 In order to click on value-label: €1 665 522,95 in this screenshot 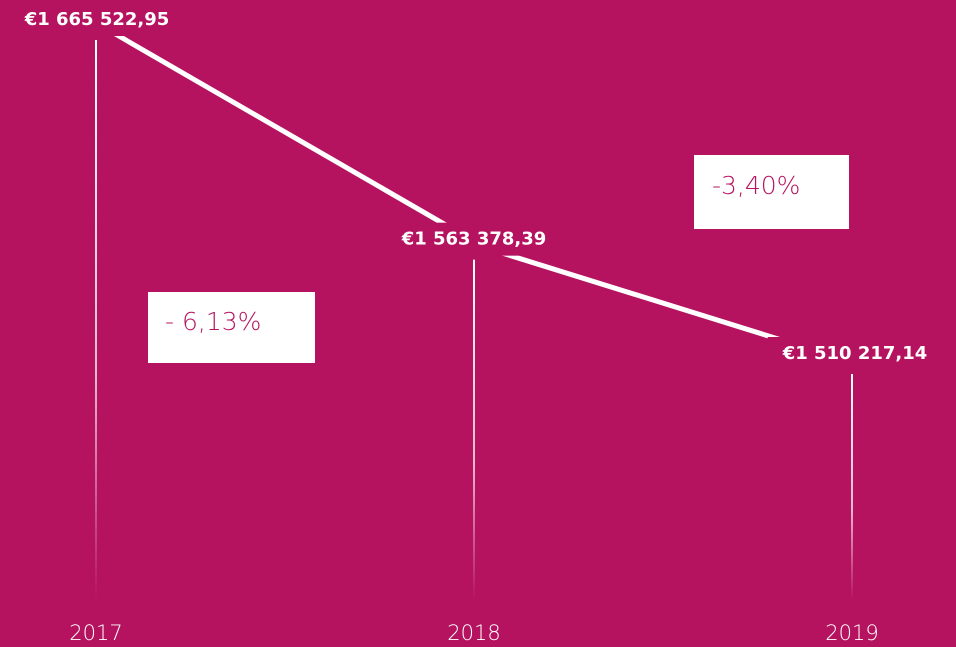, I will do `click(97, 19)`.